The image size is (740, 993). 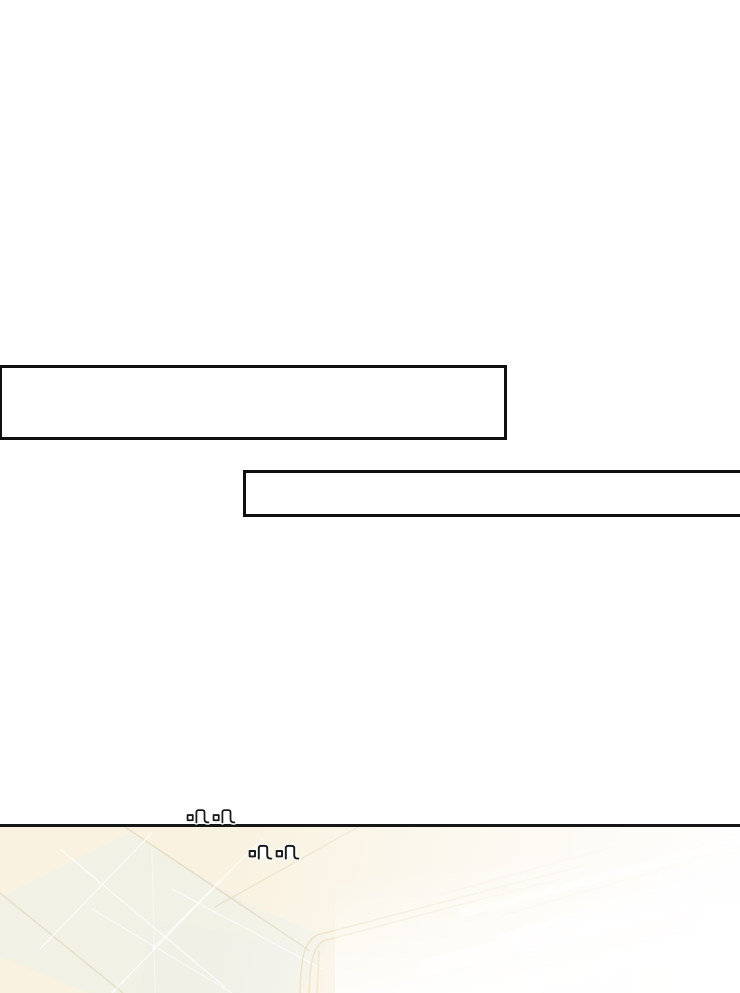 I want to click on white-wash-bottom, so click(x=537, y=910).